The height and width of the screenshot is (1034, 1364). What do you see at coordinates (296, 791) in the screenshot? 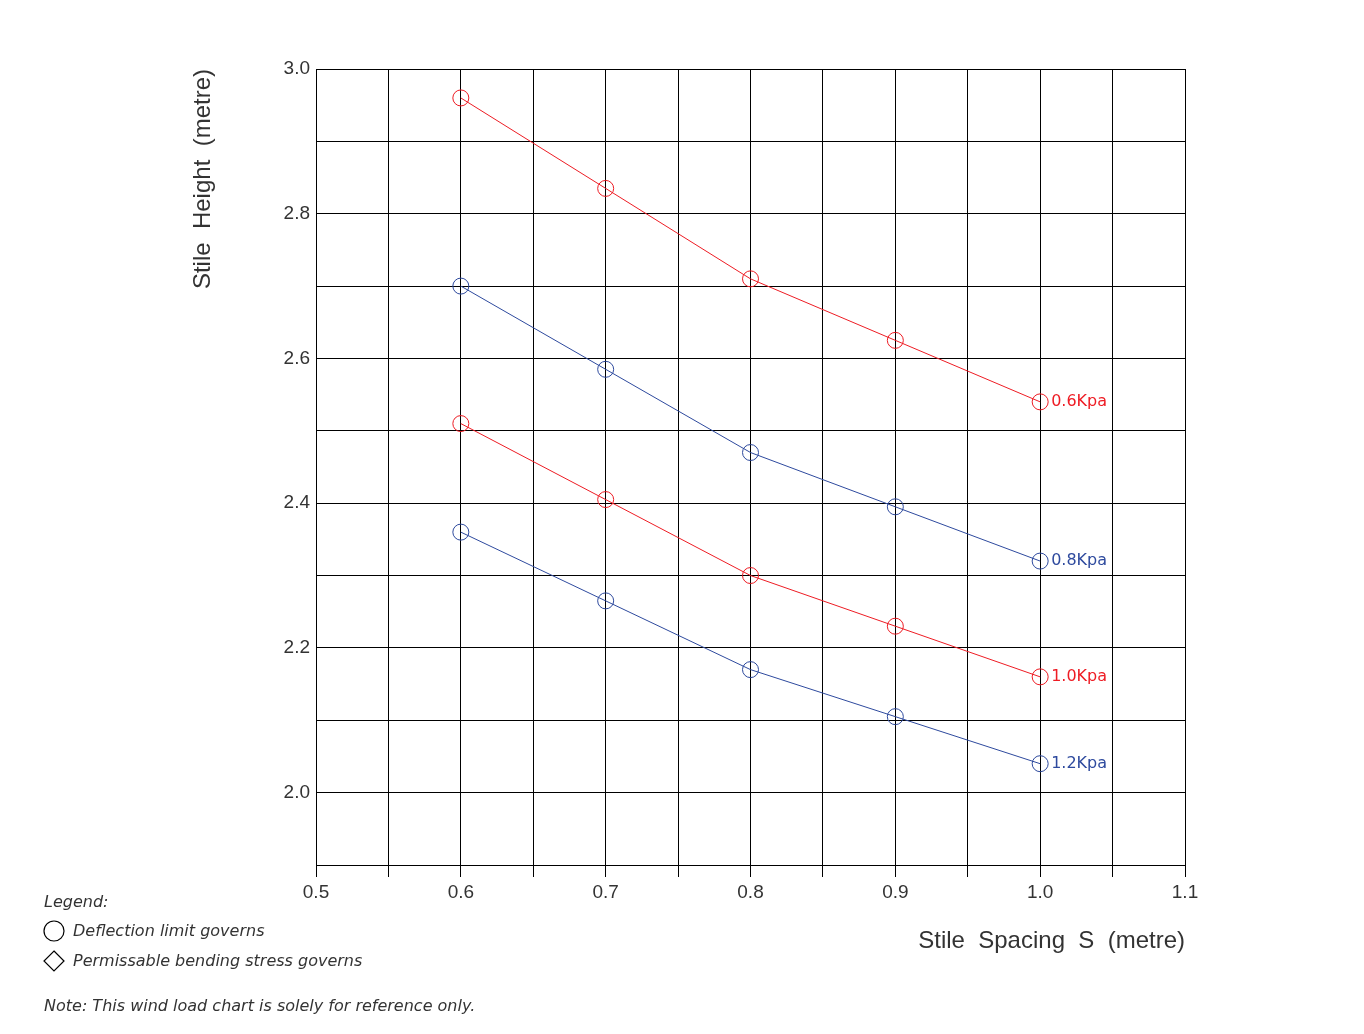
I see `y-tick-label: 2.0` at bounding box center [296, 791].